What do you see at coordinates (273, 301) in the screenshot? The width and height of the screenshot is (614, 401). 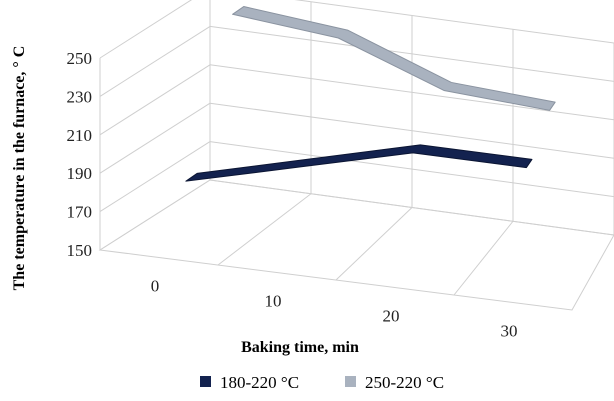 I see `x-tick-label: 10` at bounding box center [273, 301].